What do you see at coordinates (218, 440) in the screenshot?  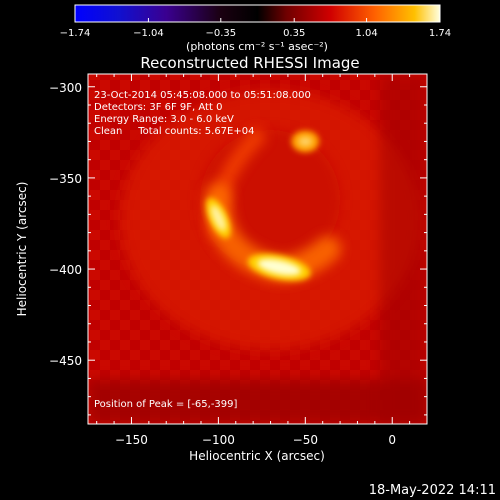 I see `x-tick-label: −100` at bounding box center [218, 440].